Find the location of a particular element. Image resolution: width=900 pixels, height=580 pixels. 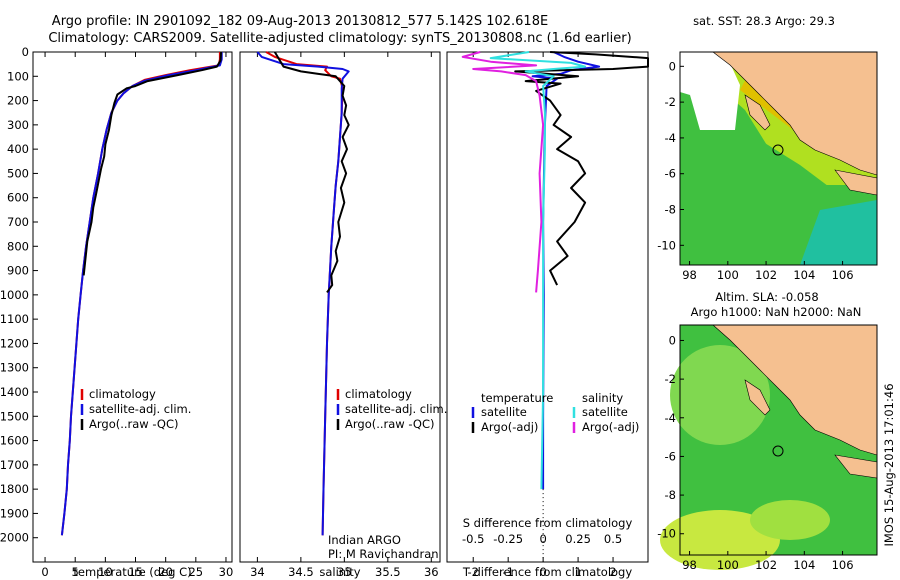

salinity-xlabel: salinity is located at coordinates (339, 572).